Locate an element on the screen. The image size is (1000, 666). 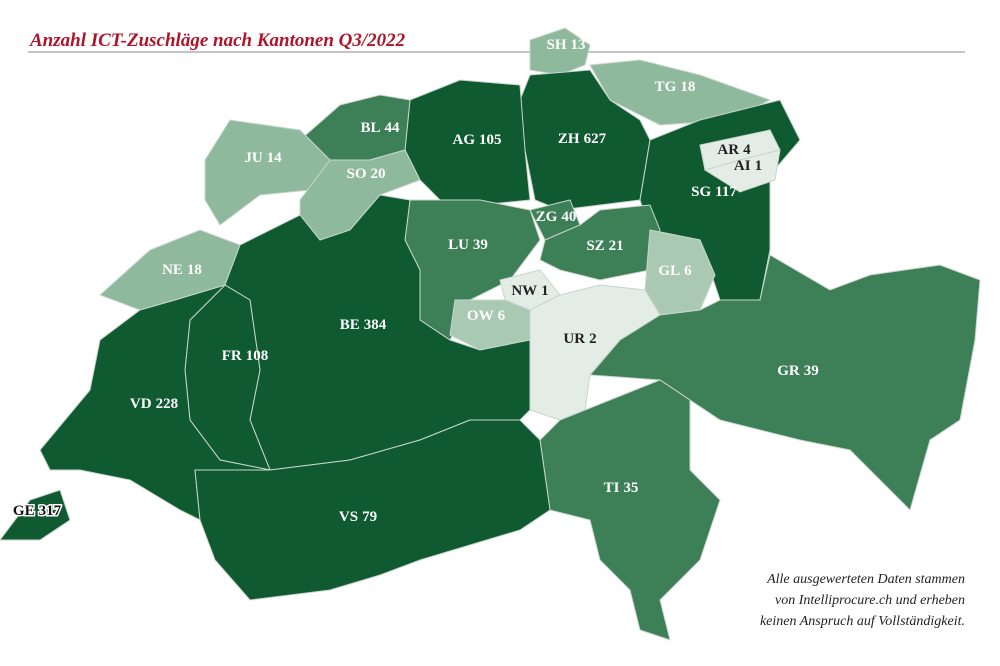
canton-label: TI 35 is located at coordinates (621, 488).